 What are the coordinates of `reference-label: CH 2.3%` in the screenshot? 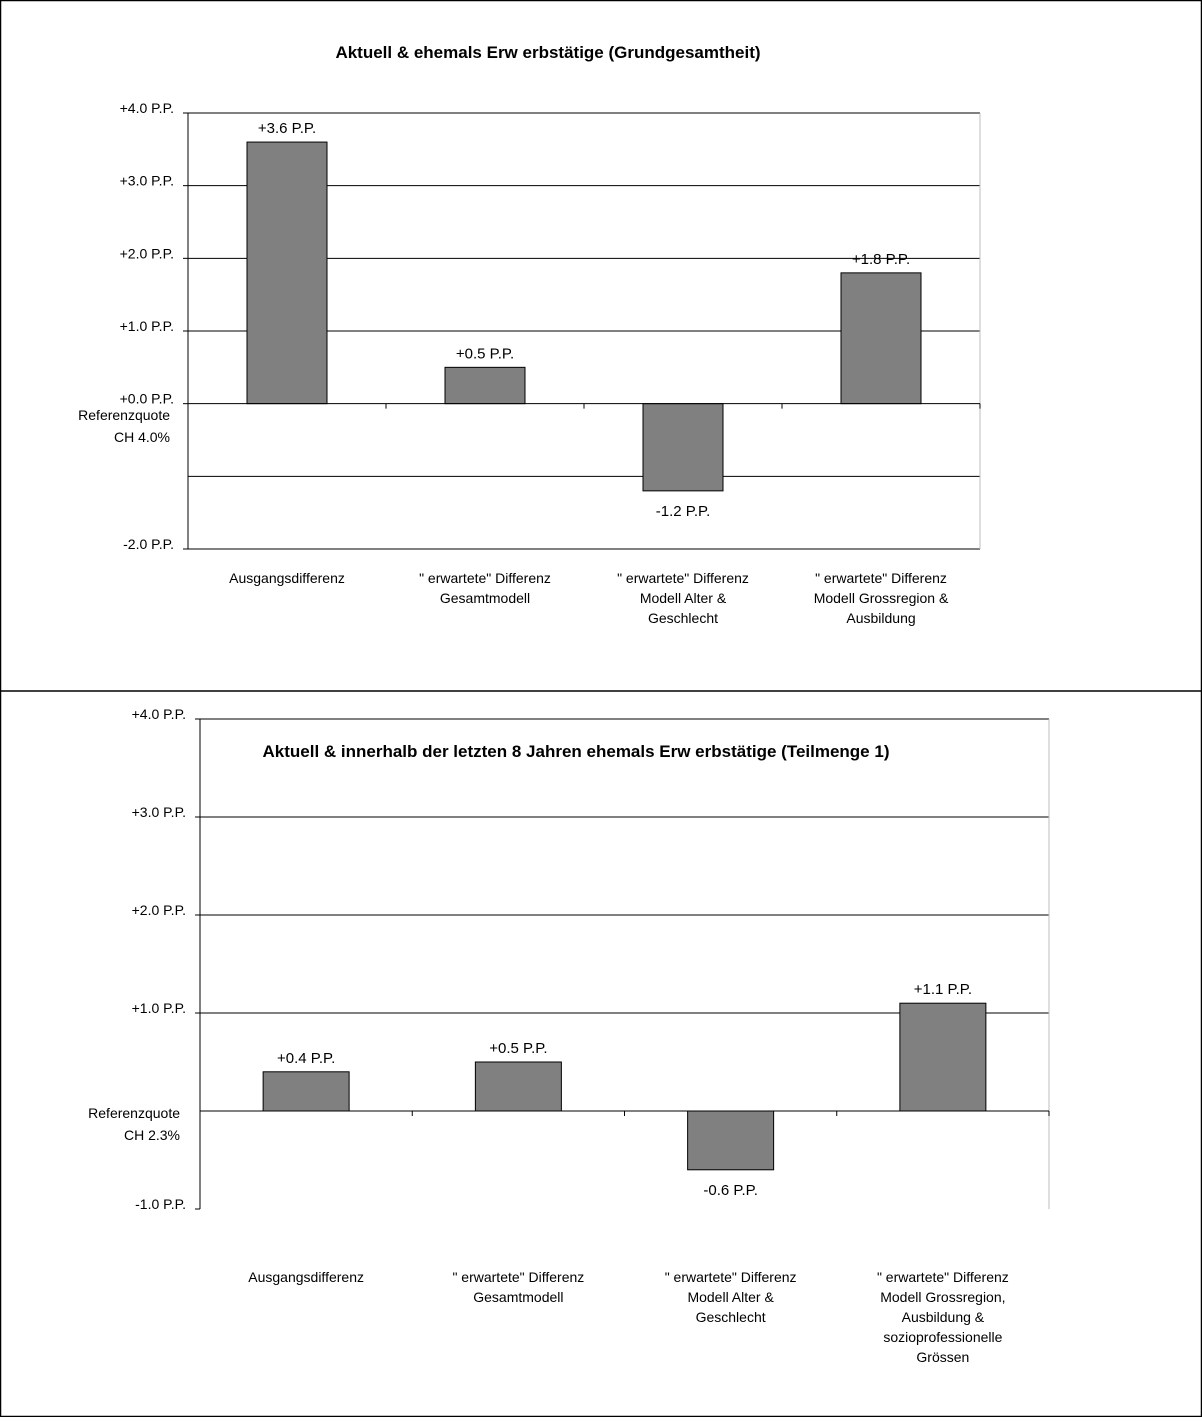 It's located at (152, 1135).